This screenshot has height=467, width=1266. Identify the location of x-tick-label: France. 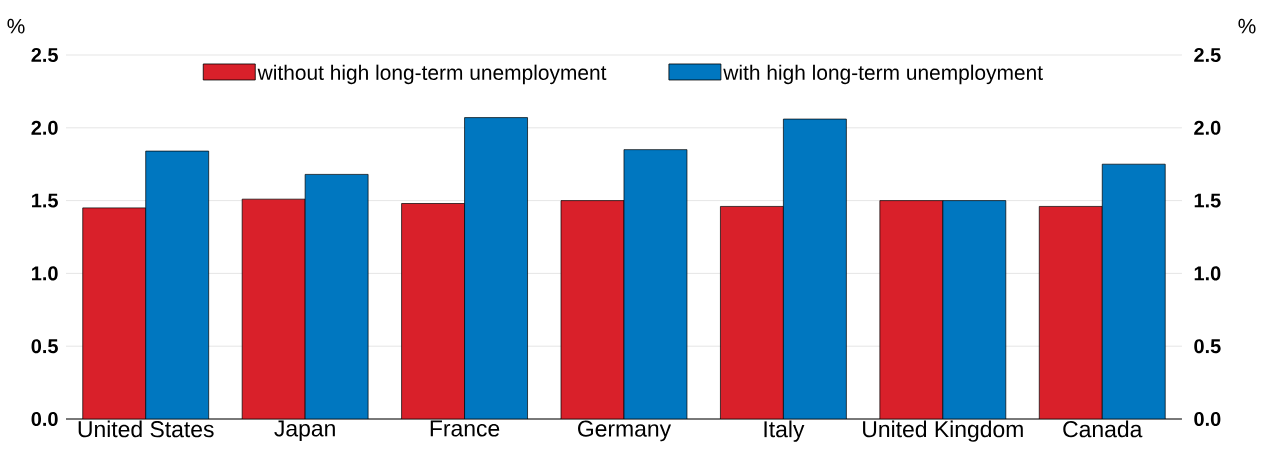
(465, 428).